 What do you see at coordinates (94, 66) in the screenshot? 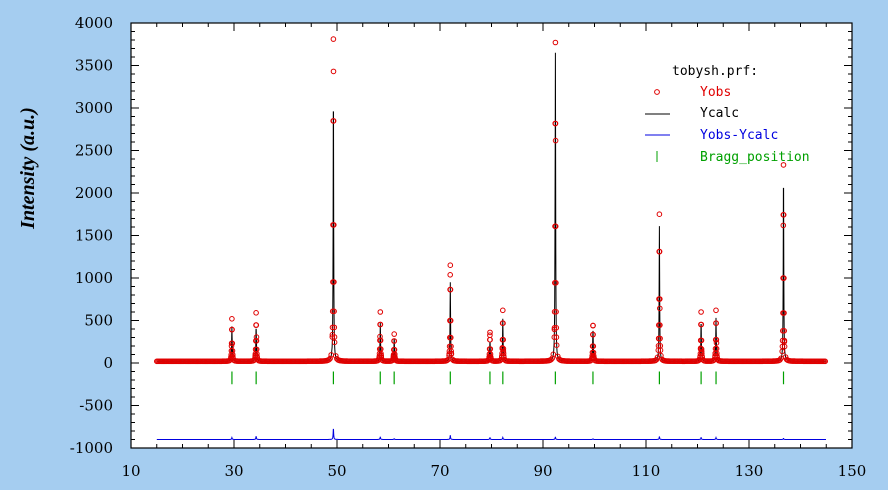
I see `y-tick-label: 3500` at bounding box center [94, 66].